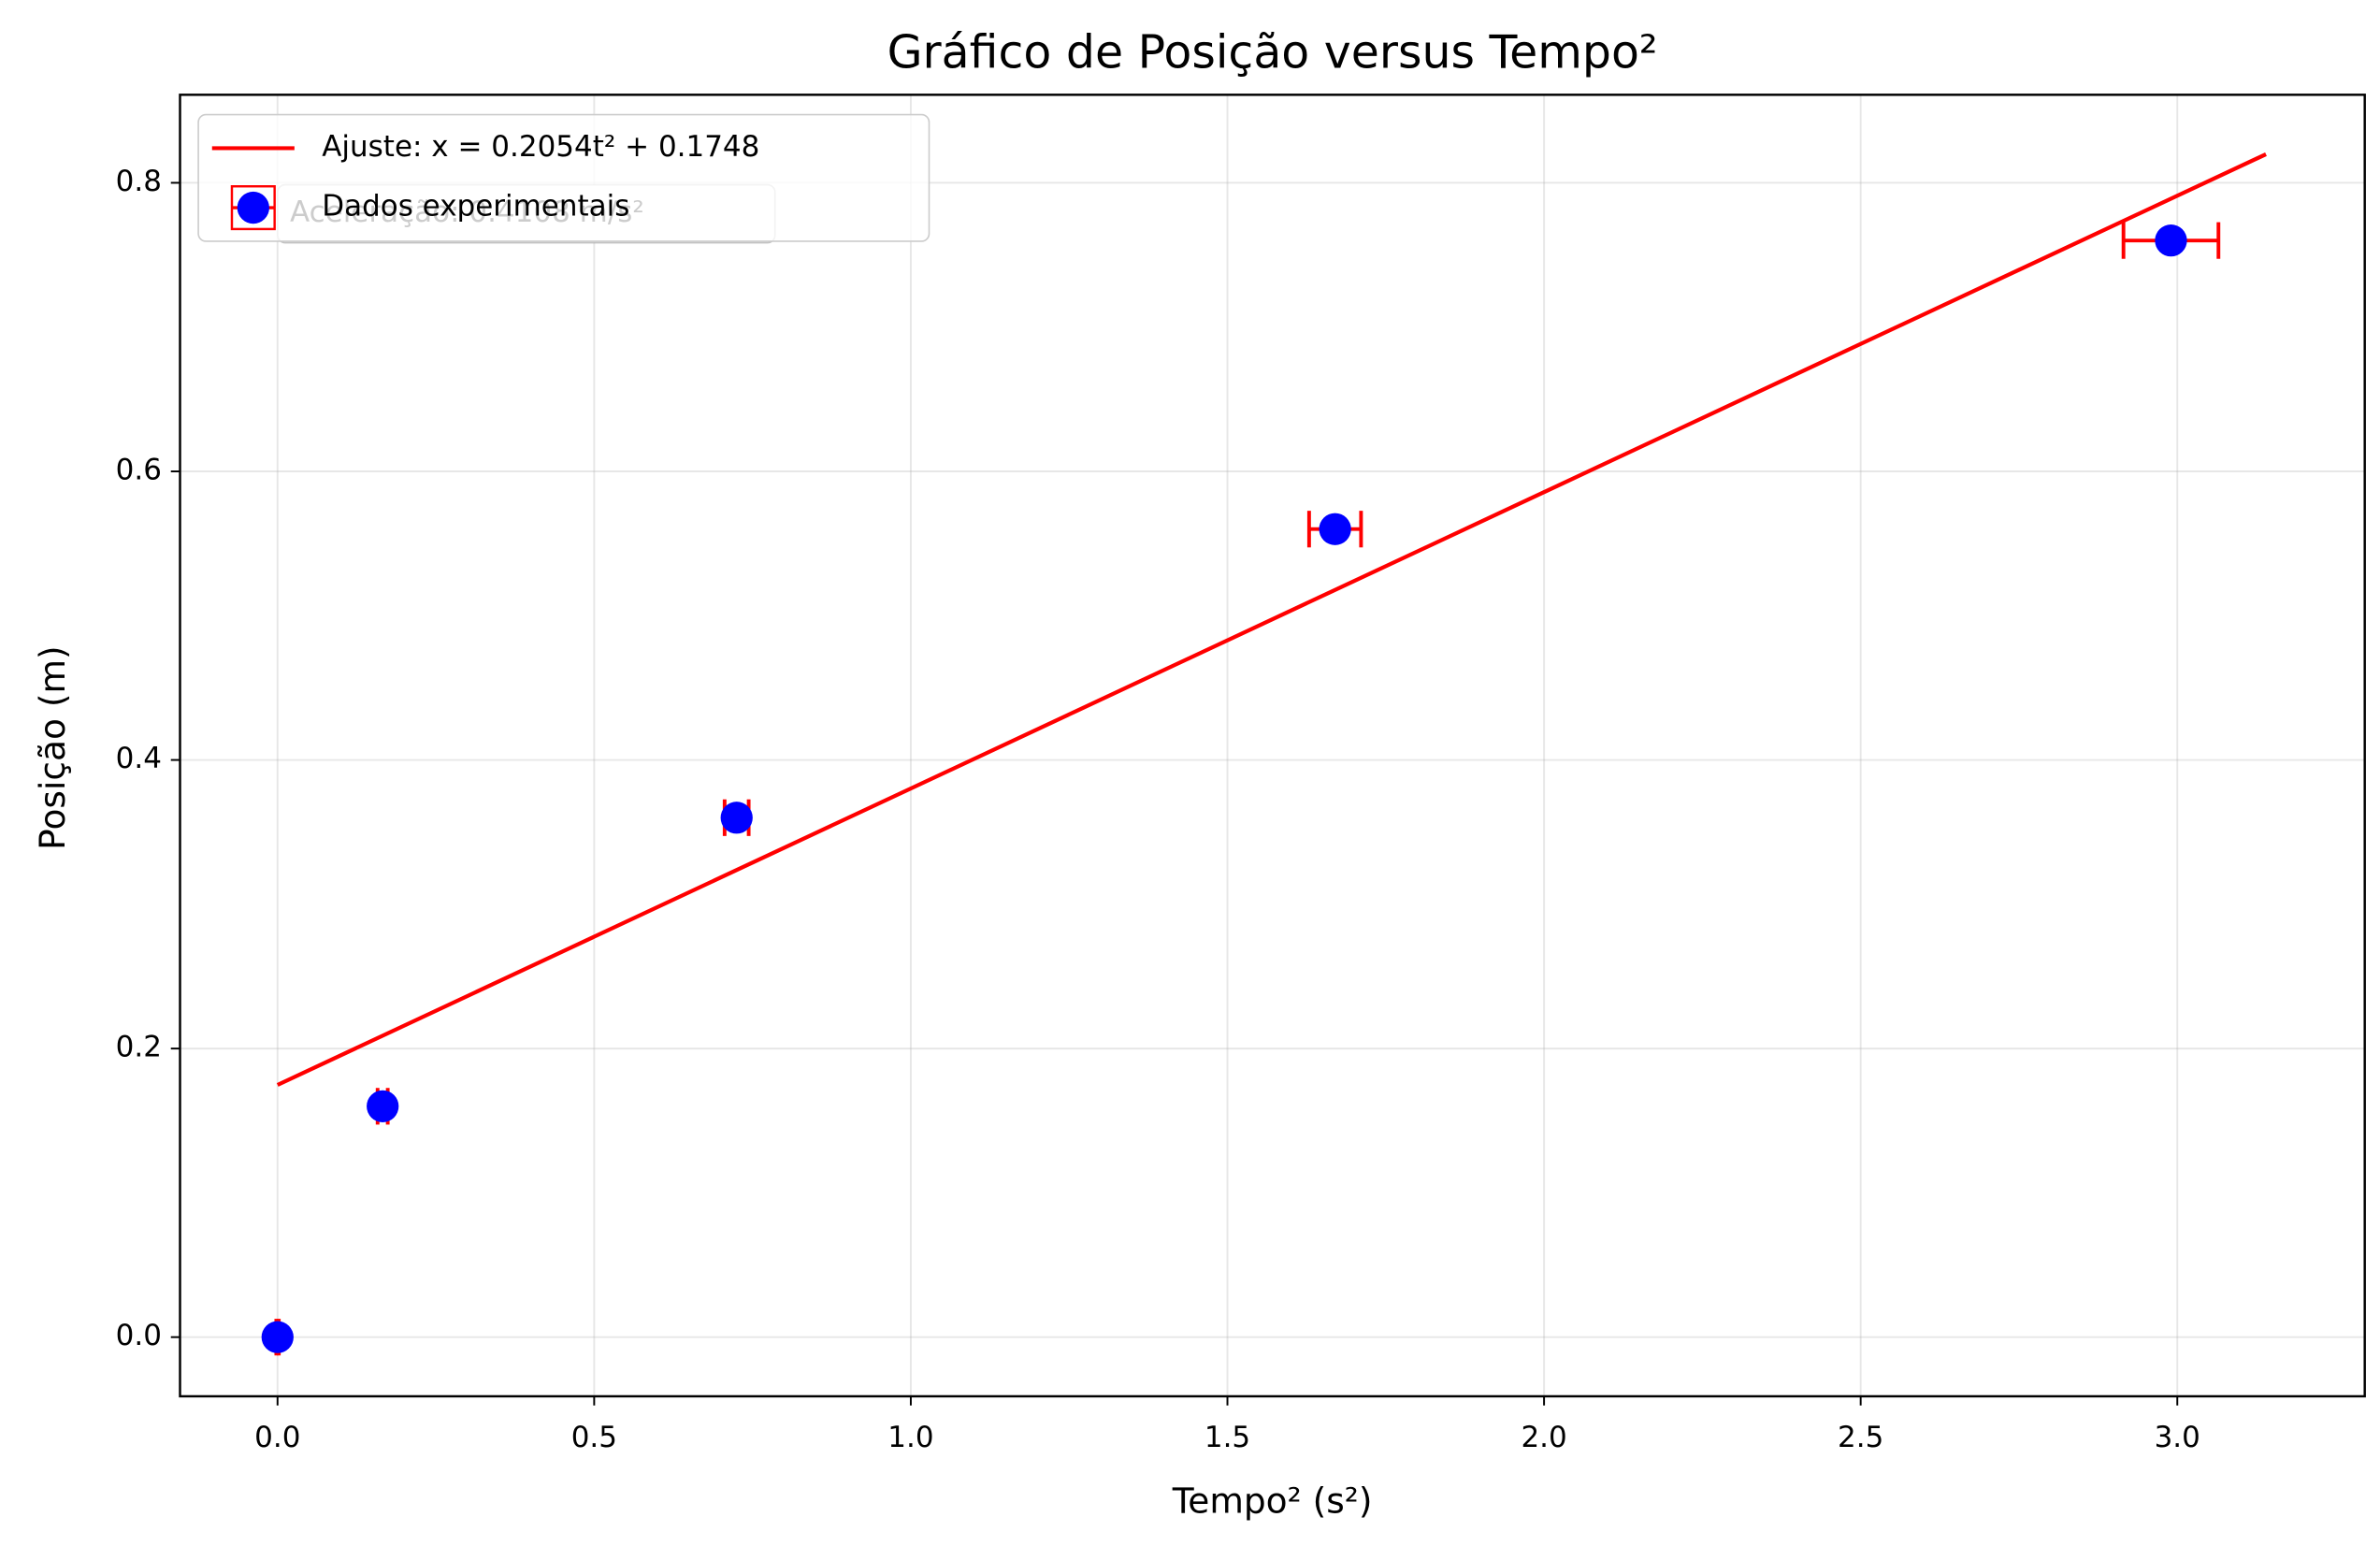 Image resolution: width=2380 pixels, height=1546 pixels. I want to click on x-tick-label: 0.5, so click(594, 1437).